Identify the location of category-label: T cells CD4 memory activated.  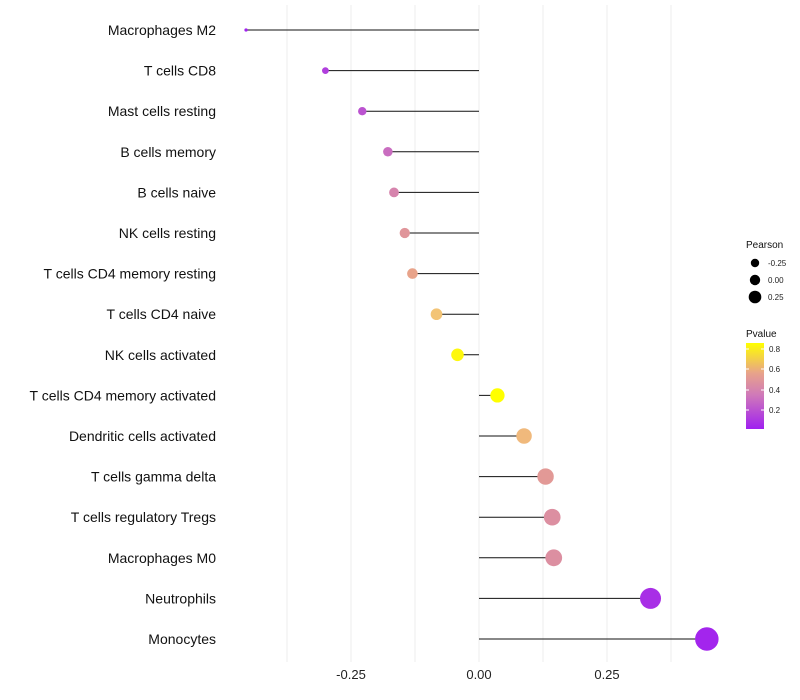
(123, 395).